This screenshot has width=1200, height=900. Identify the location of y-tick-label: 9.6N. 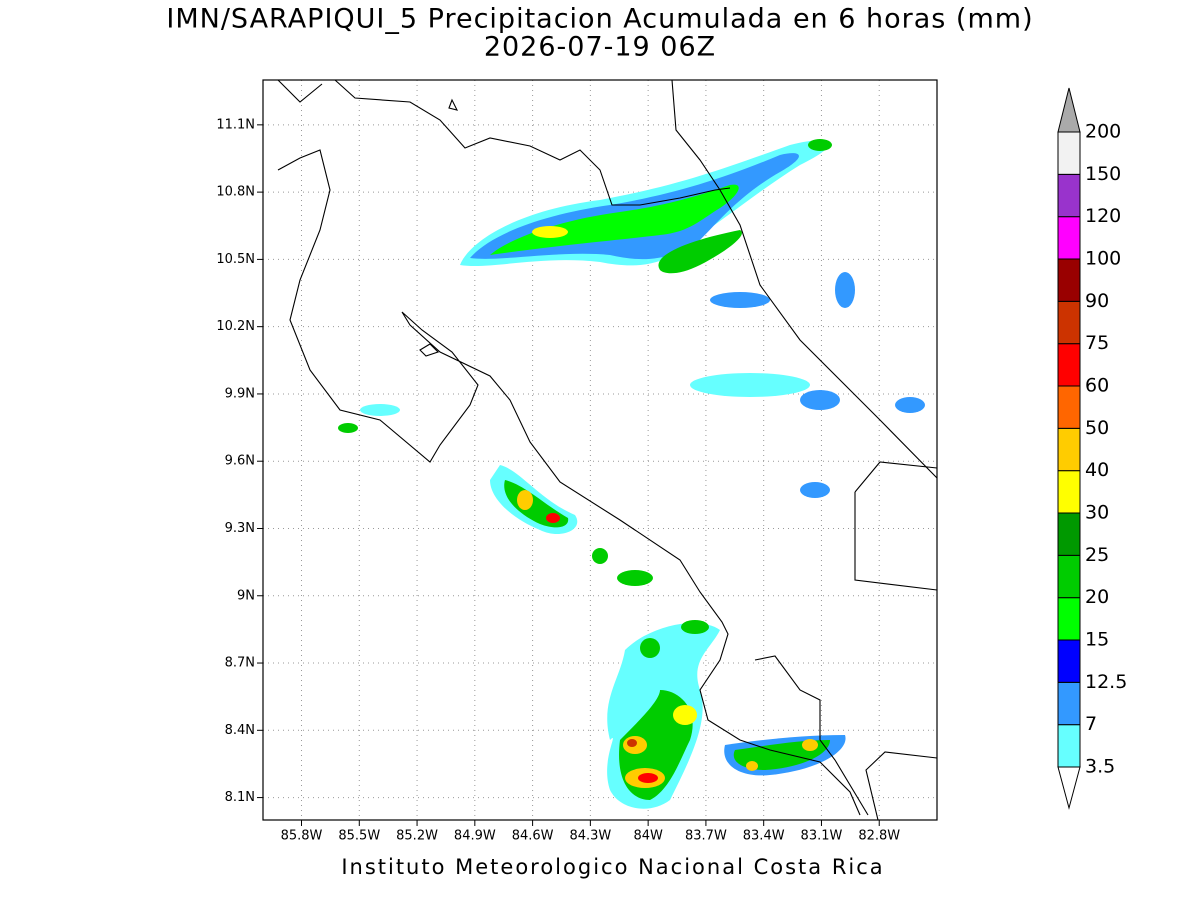
(240, 461).